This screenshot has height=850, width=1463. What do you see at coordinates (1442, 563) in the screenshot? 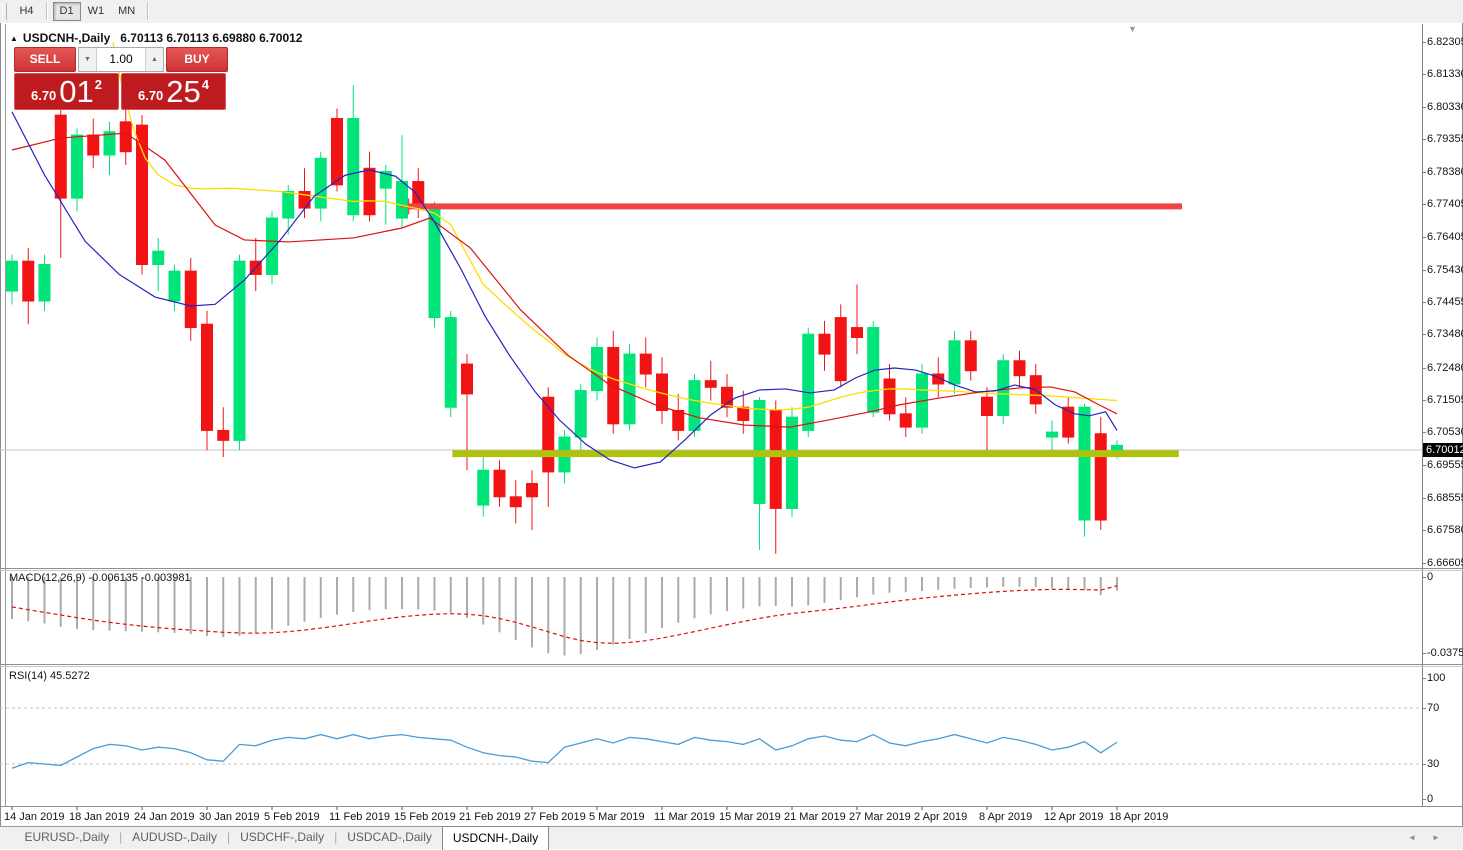
I see `price-axis-label: 6.66605` at bounding box center [1442, 563].